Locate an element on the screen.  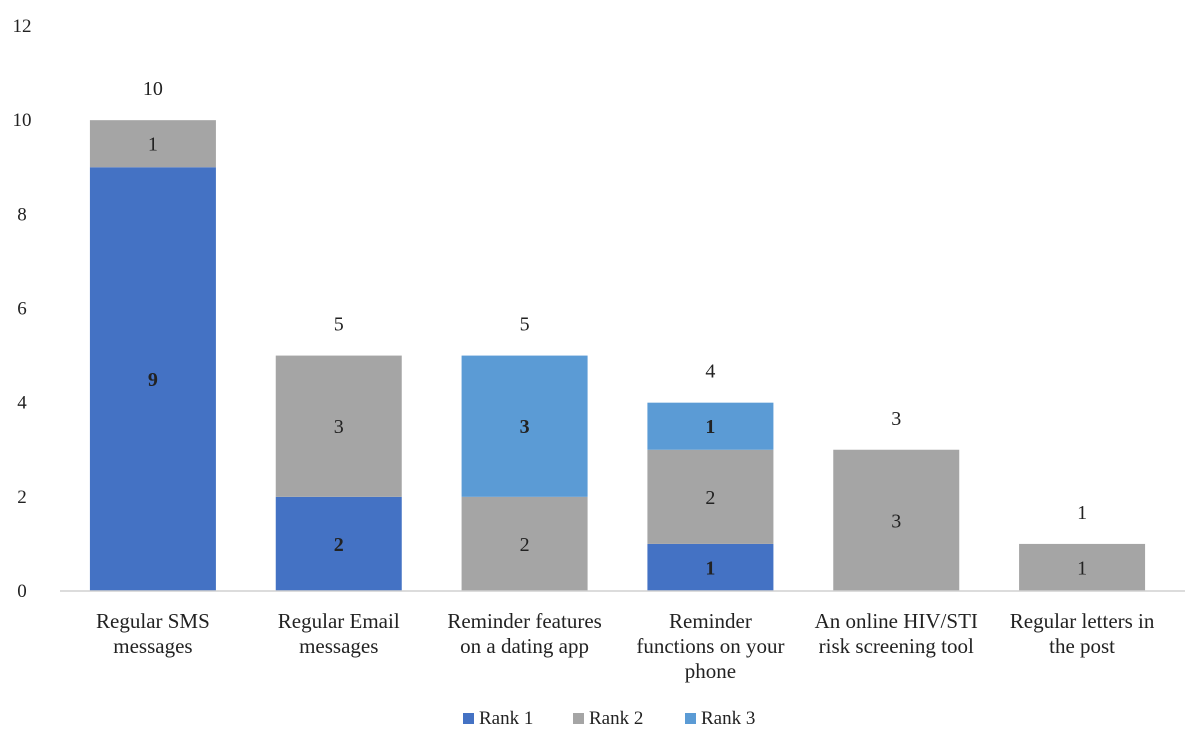
legend-label: Rank 1 is located at coordinates (506, 718).